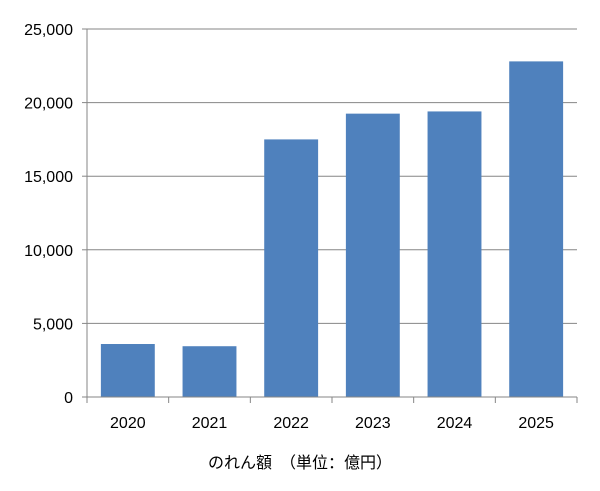 The height and width of the screenshot is (491, 600). I want to click on y-tick-label: 25,000, so click(48, 30).